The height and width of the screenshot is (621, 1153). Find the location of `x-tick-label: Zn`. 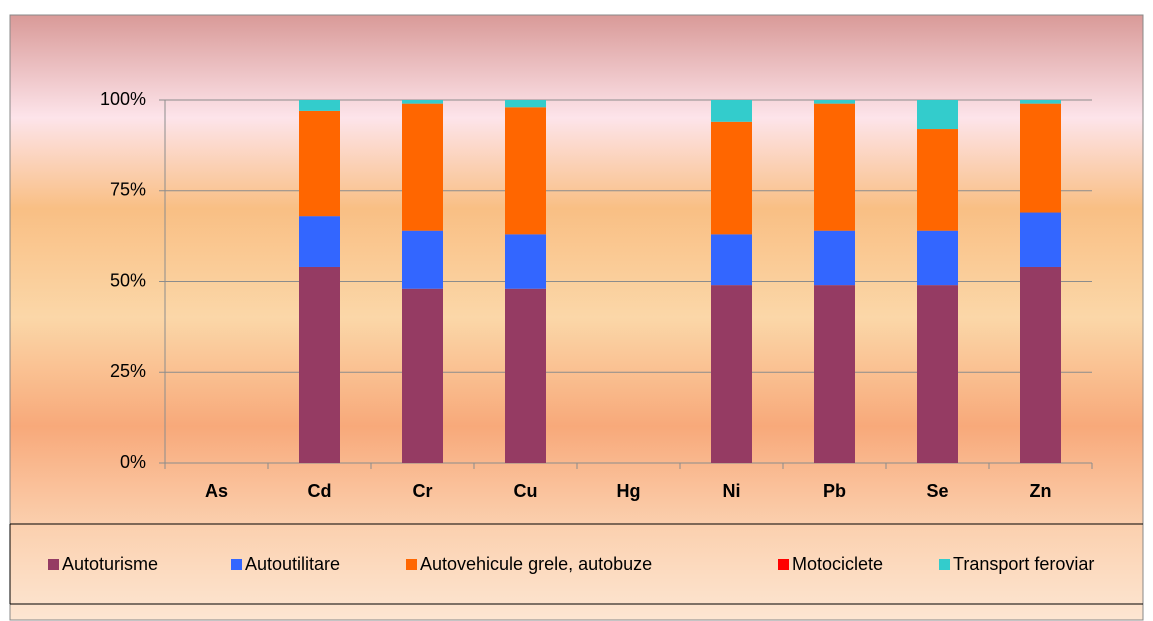

x-tick-label: Zn is located at coordinates (1041, 491).